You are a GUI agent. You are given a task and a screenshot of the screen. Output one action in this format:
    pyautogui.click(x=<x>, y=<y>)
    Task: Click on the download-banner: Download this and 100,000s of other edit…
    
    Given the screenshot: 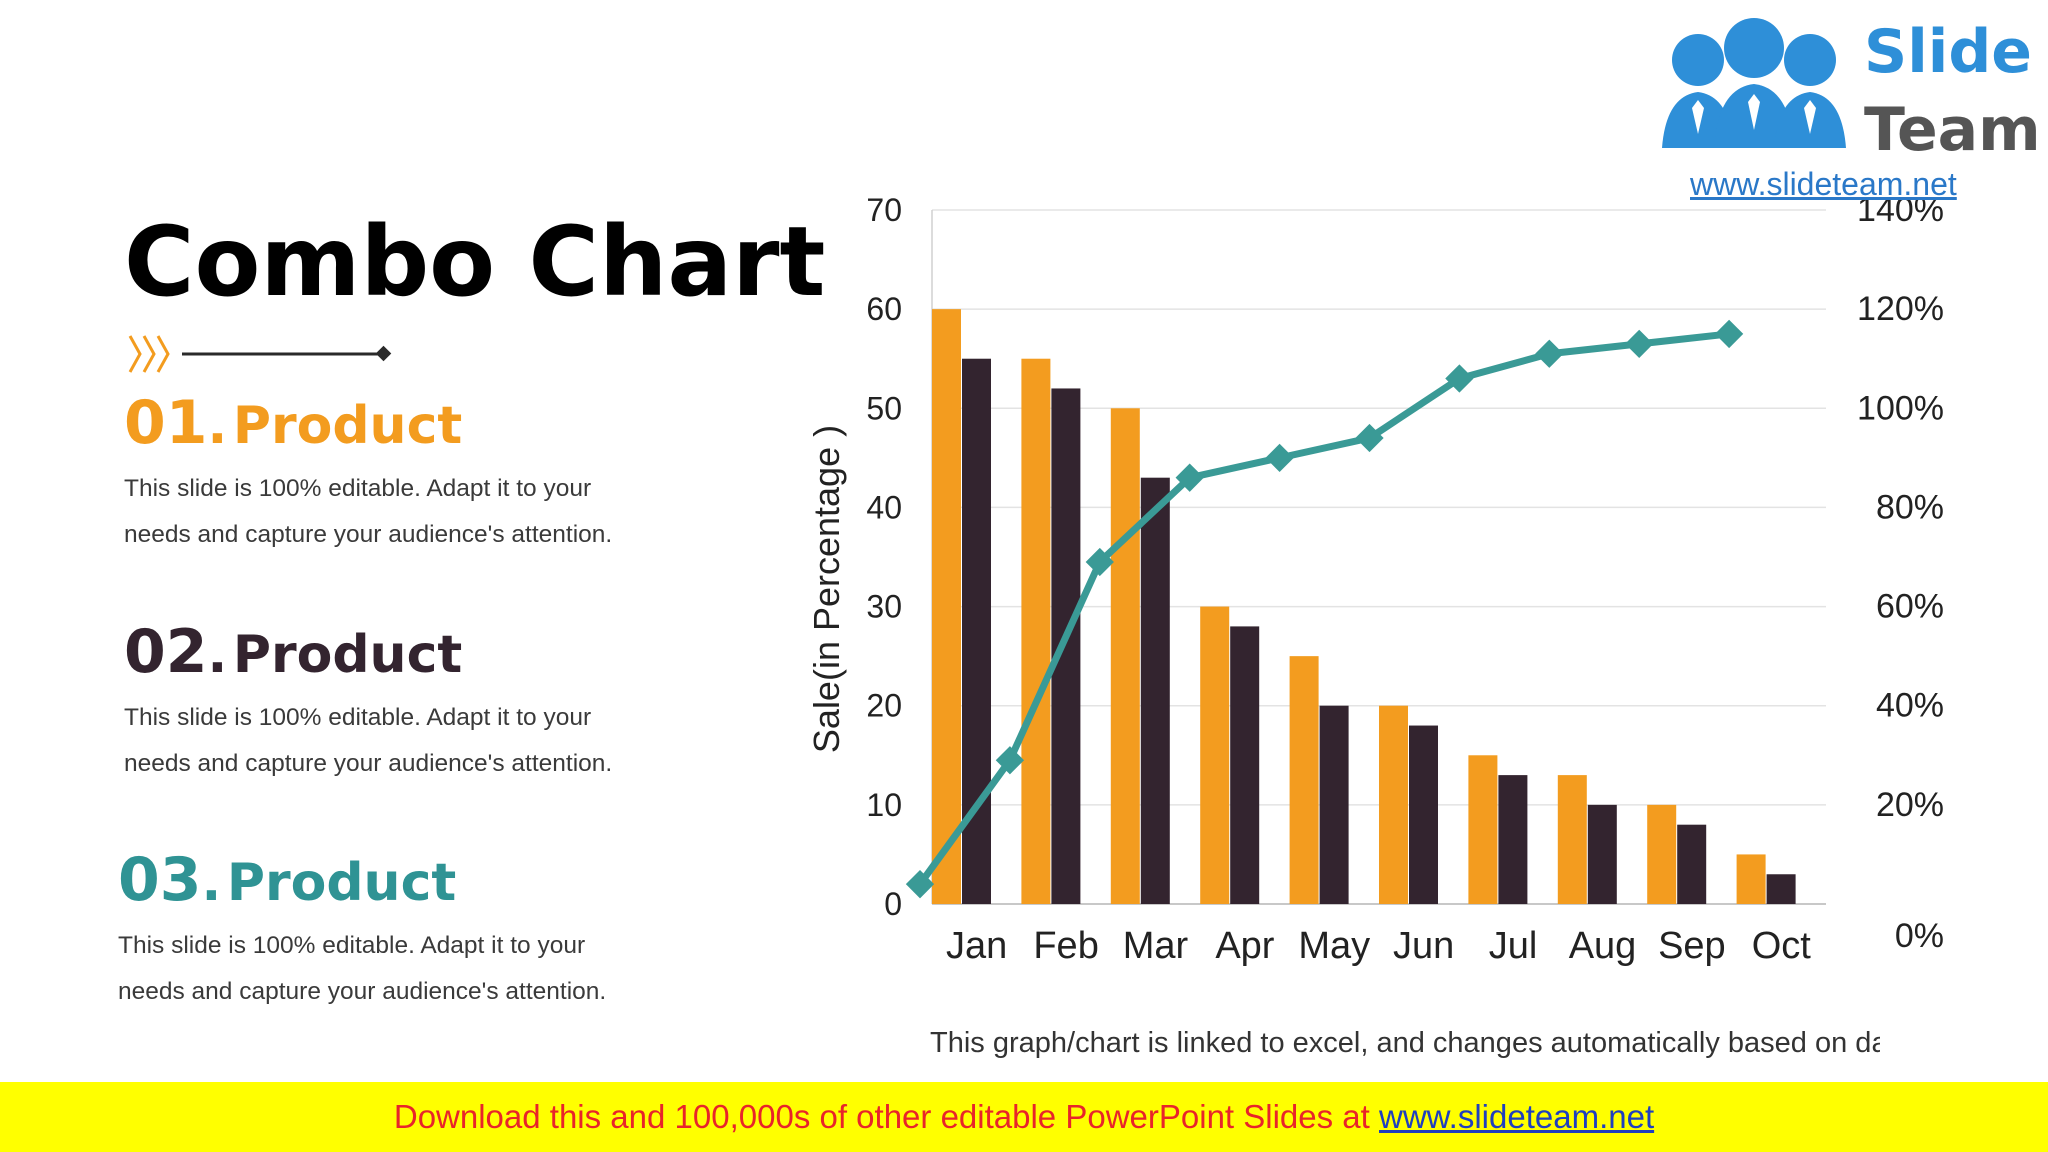 What is the action you would take?
    pyautogui.click(x=1024, y=1117)
    